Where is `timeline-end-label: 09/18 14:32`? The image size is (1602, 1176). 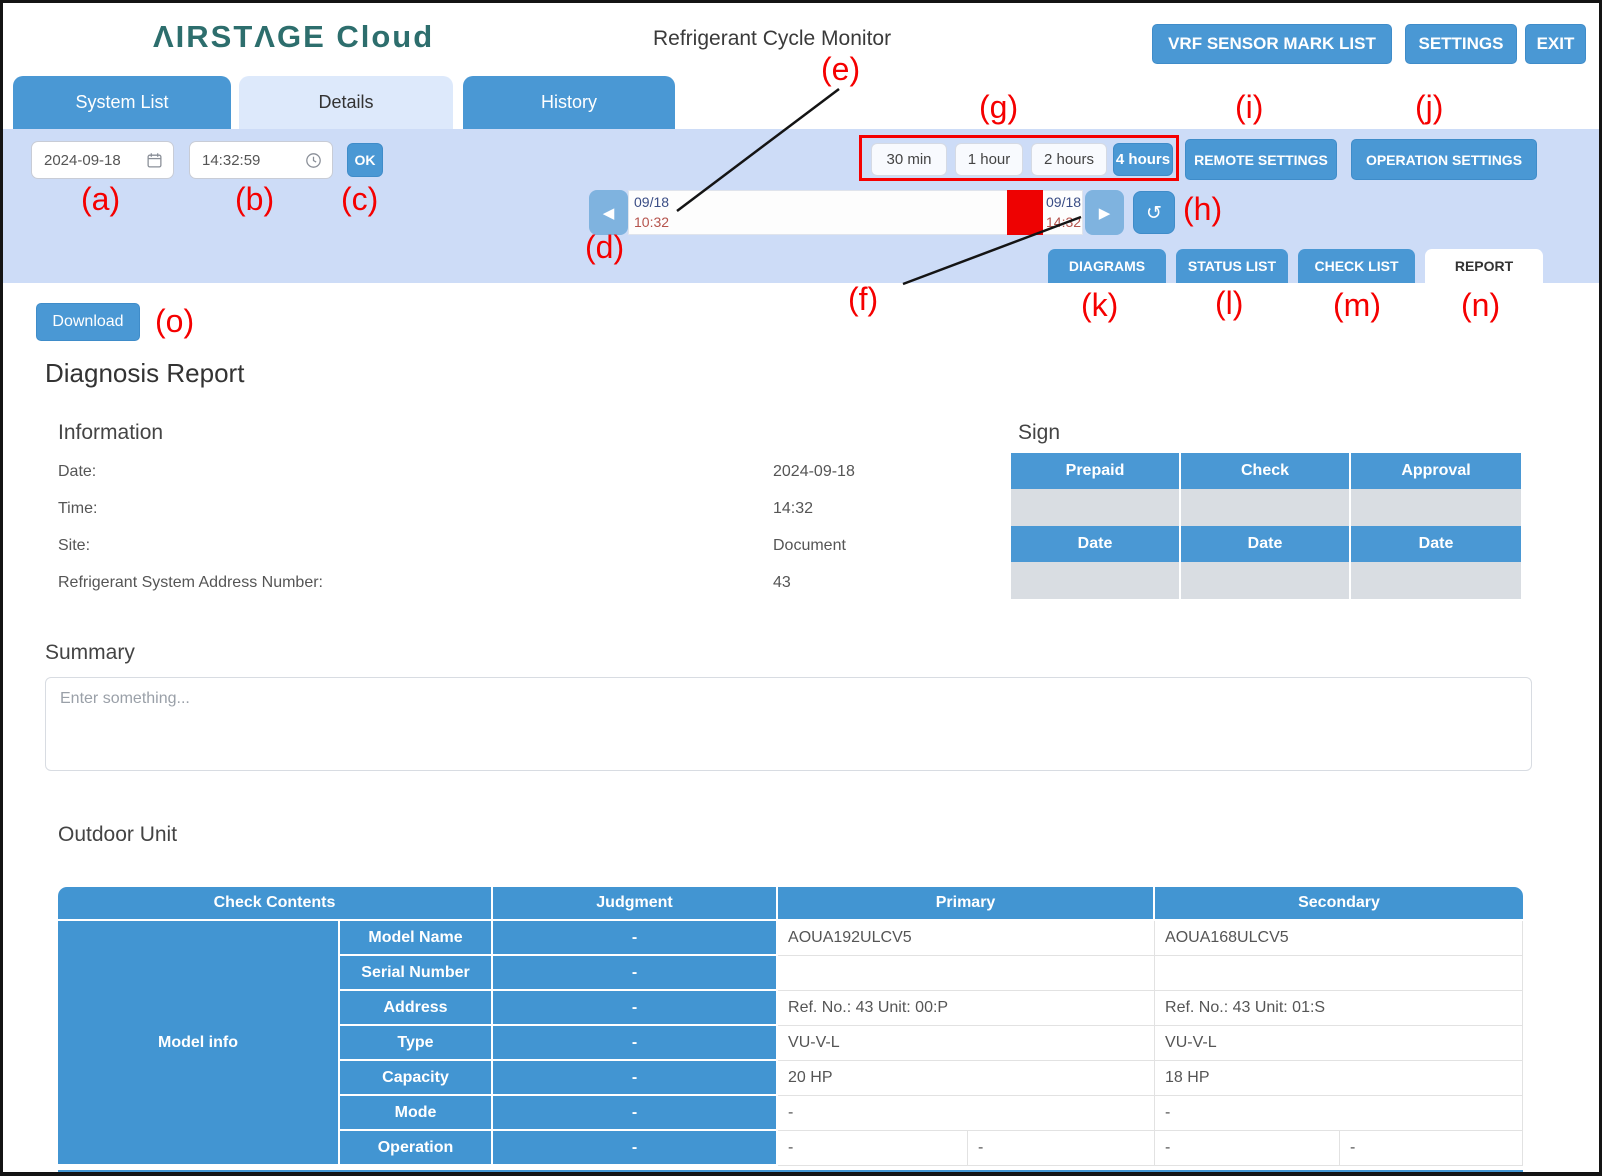 timeline-end-label: 09/18 14:32 is located at coordinates (1063, 212).